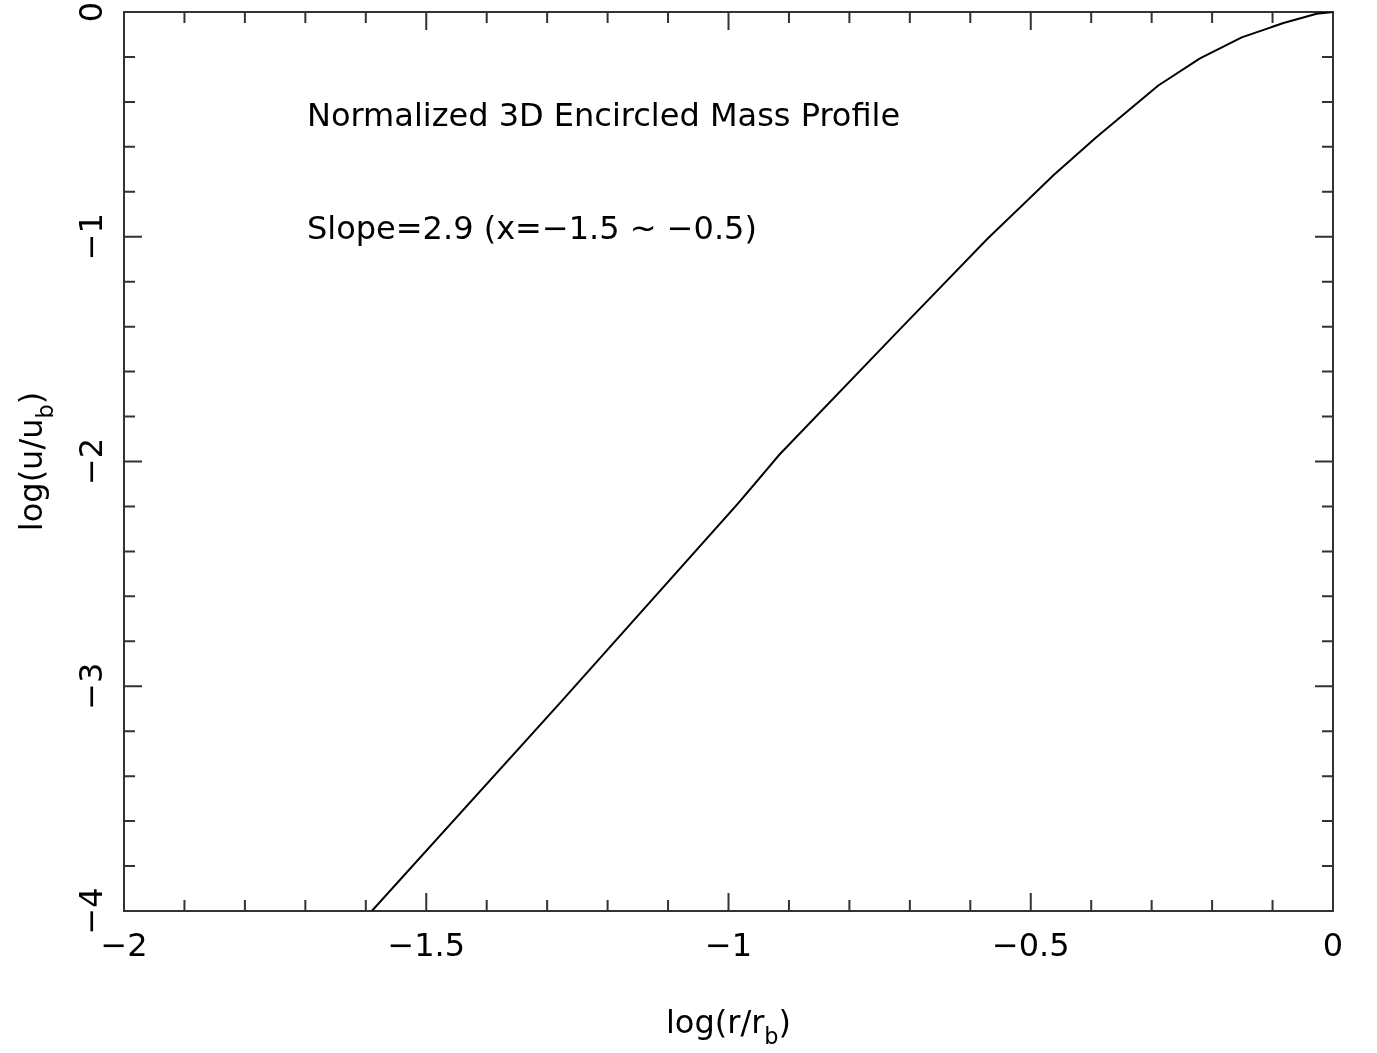  Describe the element at coordinates (91, 12) in the screenshot. I see `y-tick-label: 0` at that location.